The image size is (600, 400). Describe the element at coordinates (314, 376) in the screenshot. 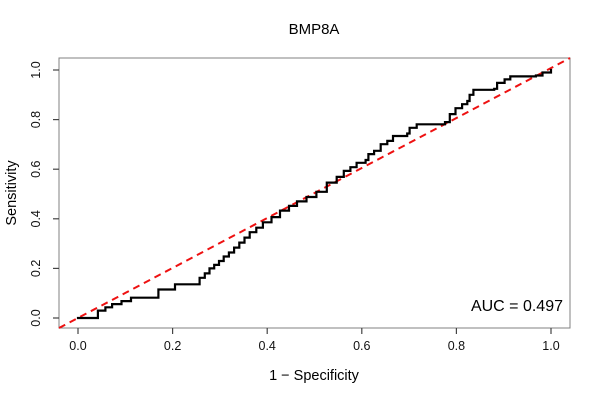

I see `x-axis-label: 1 − Specificity` at that location.